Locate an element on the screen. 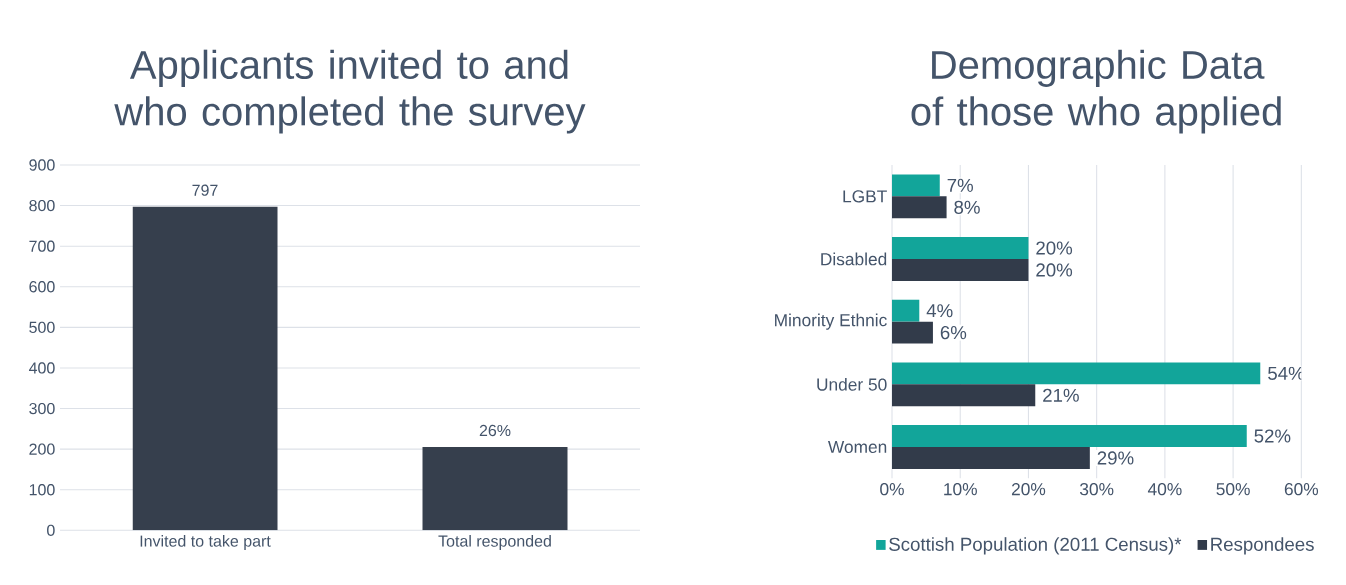  x-tick-label: Total responded is located at coordinates (494, 542).